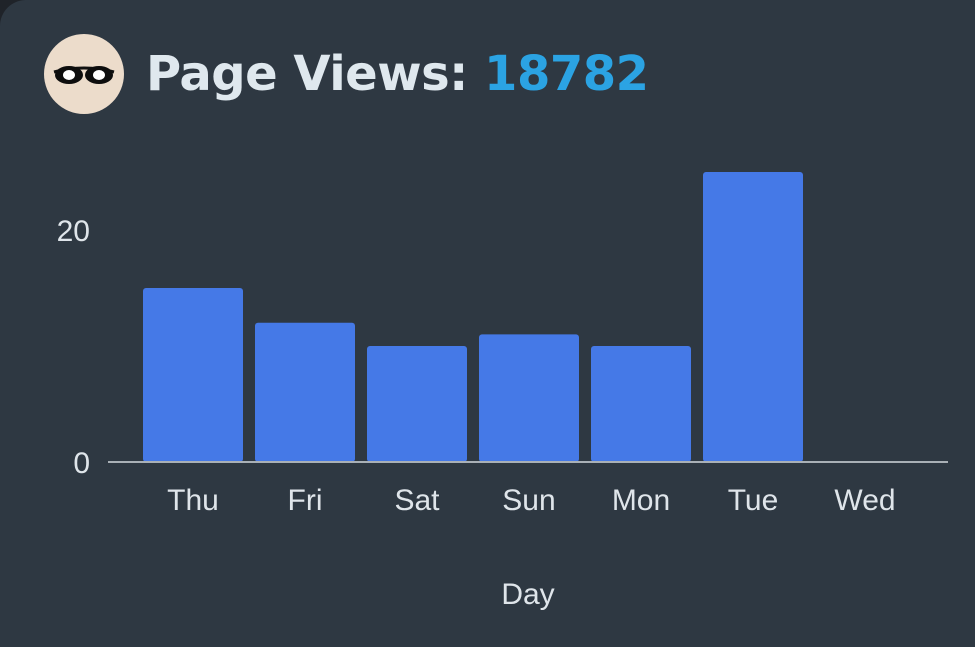 This screenshot has width=975, height=647. What do you see at coordinates (307, 74) in the screenshot?
I see `title-label: Page Views:` at bounding box center [307, 74].